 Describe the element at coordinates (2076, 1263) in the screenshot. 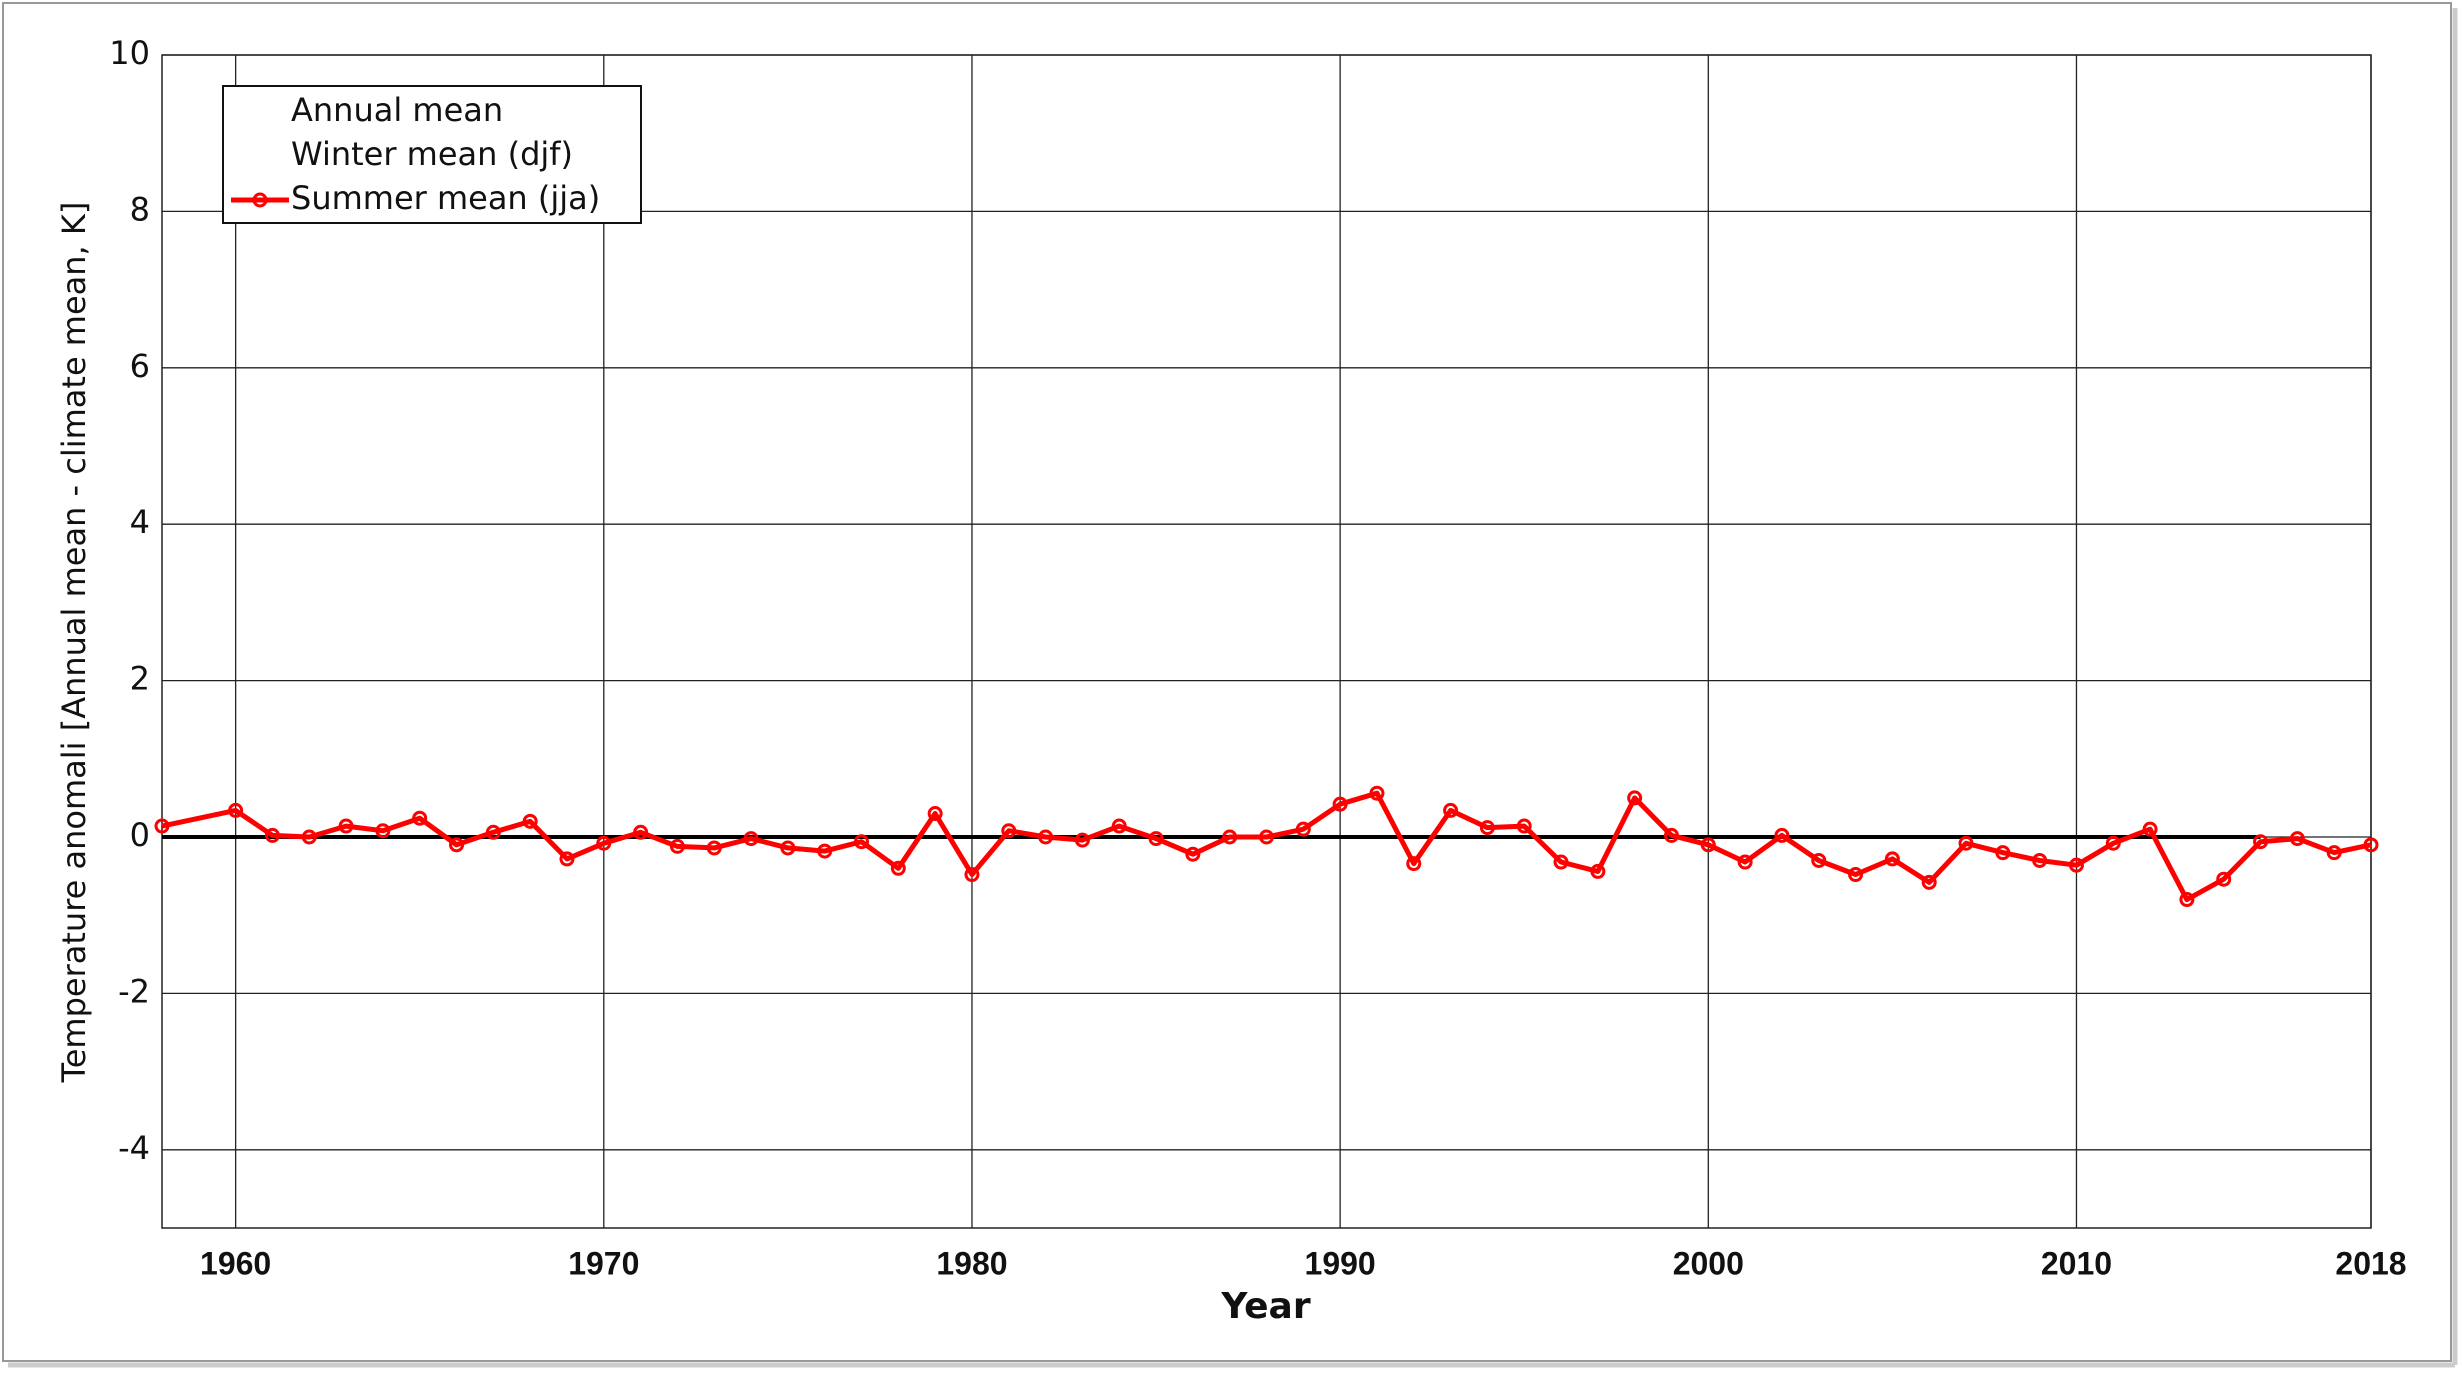

I see `x-tick-label: 2010` at that location.